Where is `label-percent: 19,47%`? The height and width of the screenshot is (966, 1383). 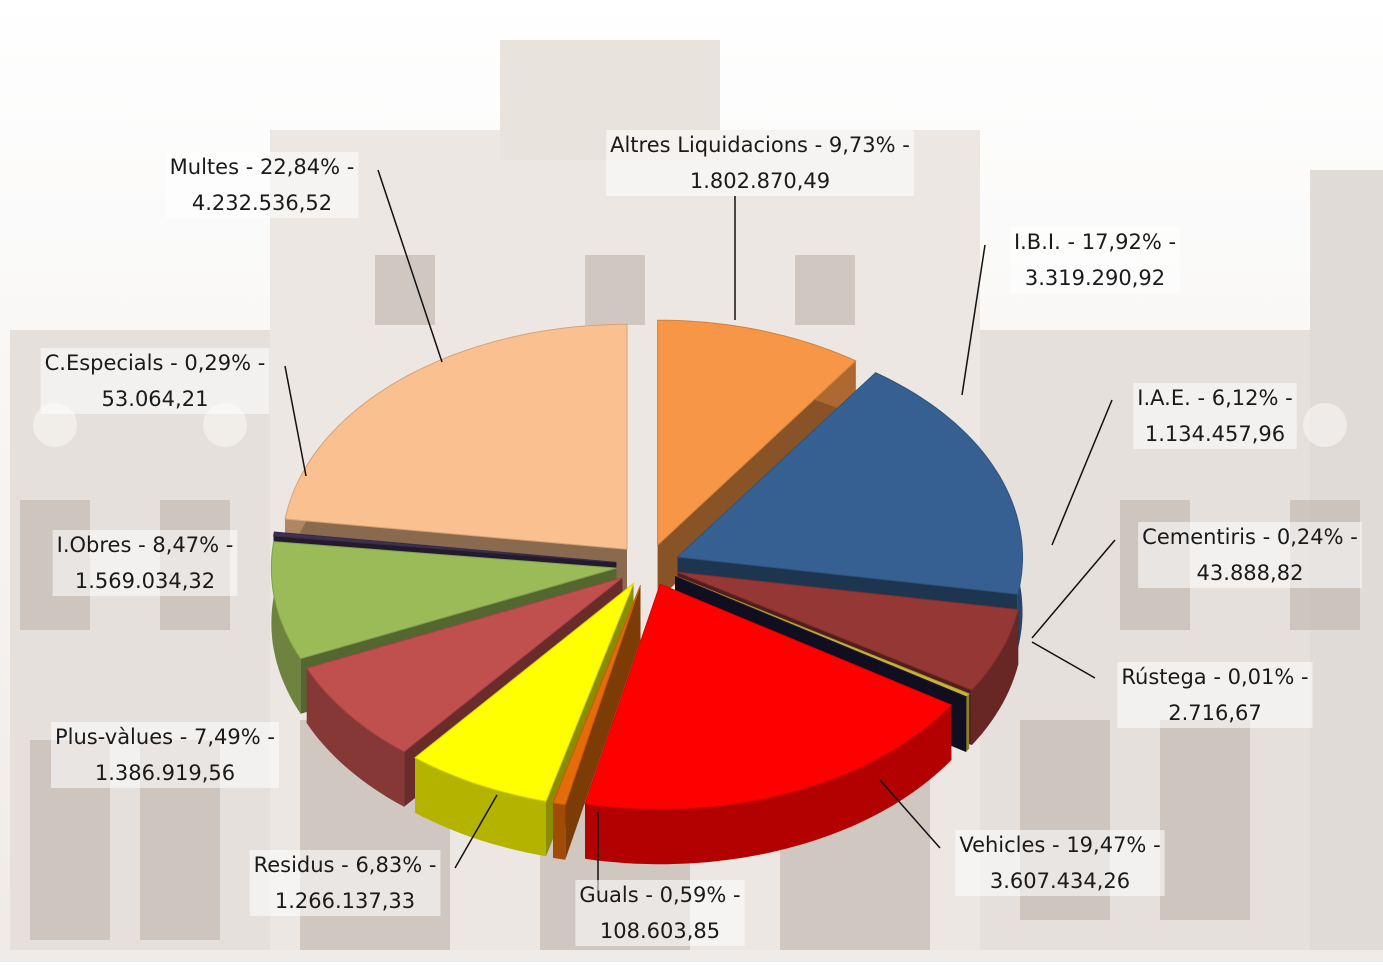 label-percent: 19,47% is located at coordinates (1106, 845).